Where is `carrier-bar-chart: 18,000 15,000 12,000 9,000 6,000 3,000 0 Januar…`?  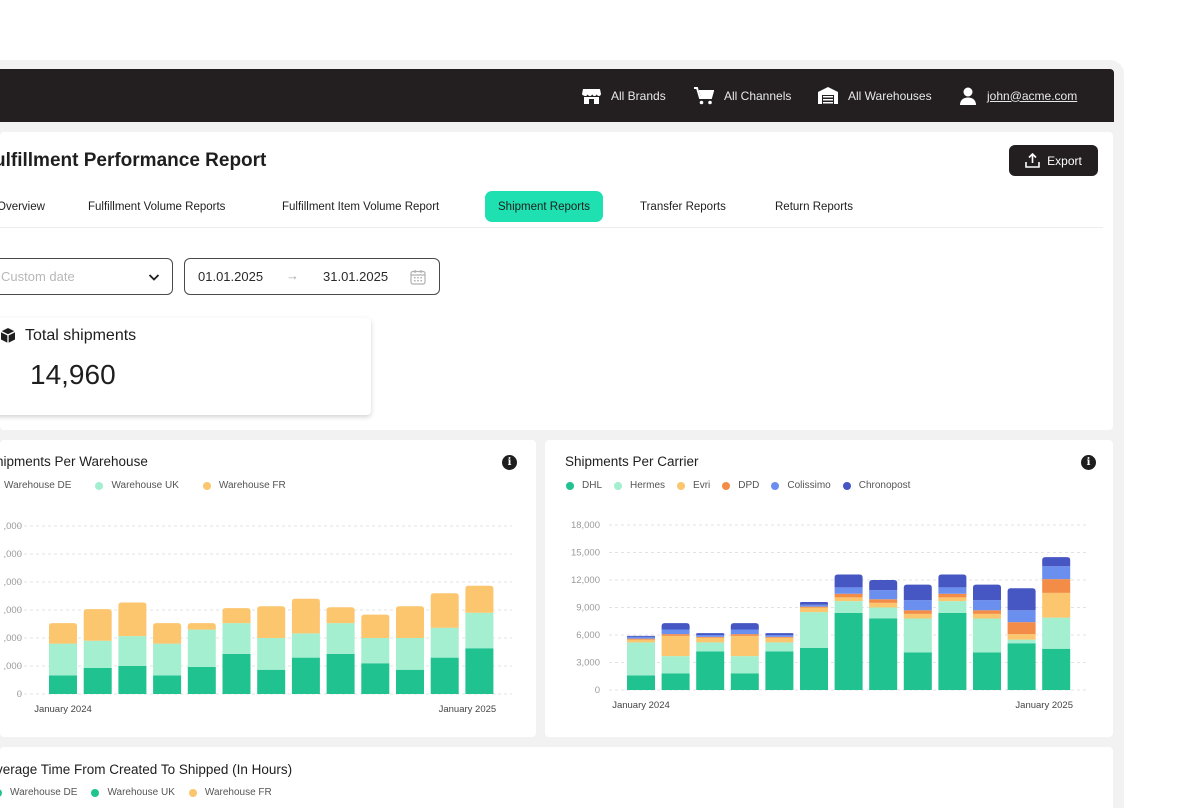
carrier-bar-chart: 18,000 15,000 12,000 9,000 6,000 3,000 0 Januar… is located at coordinates (829, 615).